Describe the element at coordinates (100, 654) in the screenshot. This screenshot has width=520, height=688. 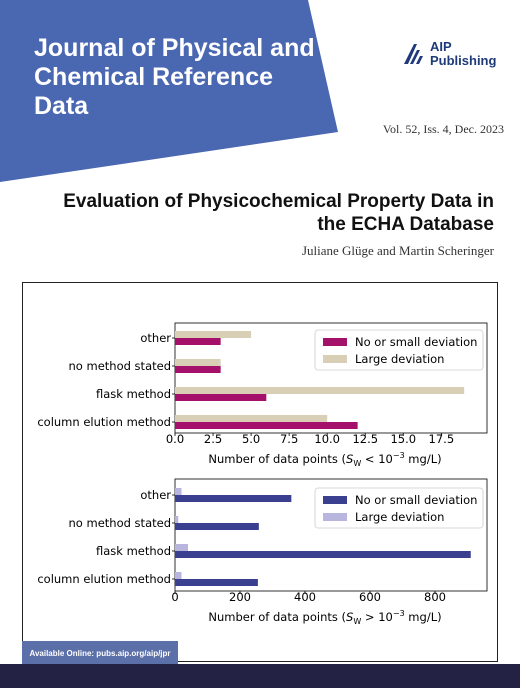
I see `online-availability: Available Online: pubs.aip.org/aip/jpr` at that location.